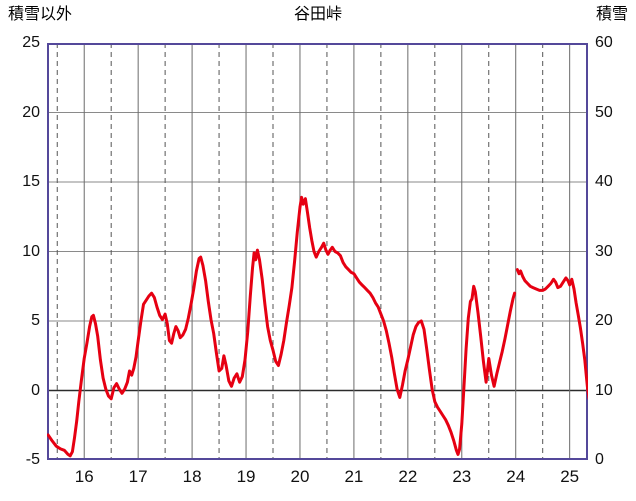 This screenshot has height=501, width=636. Describe the element at coordinates (32, 459) in the screenshot. I see `left-axis-tick-label: -5` at that location.